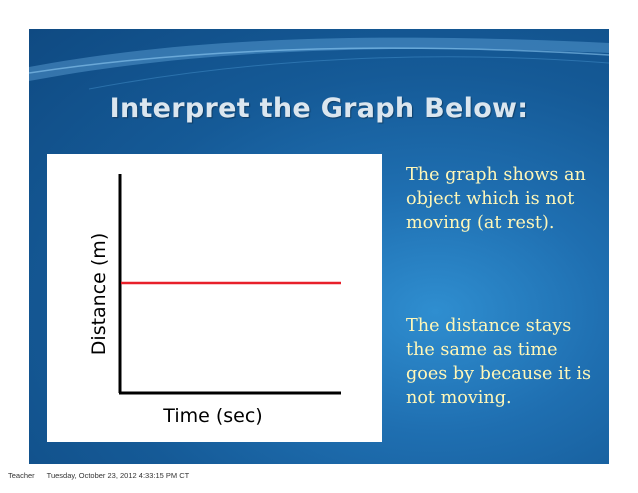  Describe the element at coordinates (21, 475) in the screenshot. I see `footer-author: Teacher` at that location.